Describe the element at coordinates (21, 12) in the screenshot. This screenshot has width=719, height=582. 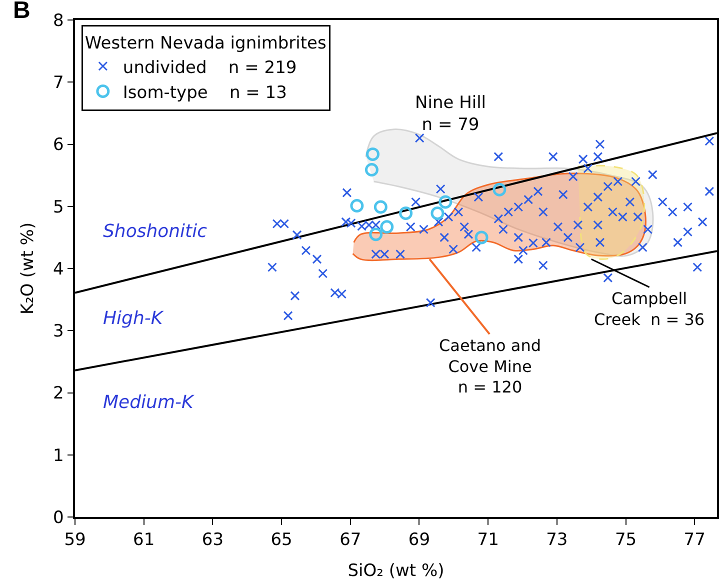
I see `text: B` at that location.